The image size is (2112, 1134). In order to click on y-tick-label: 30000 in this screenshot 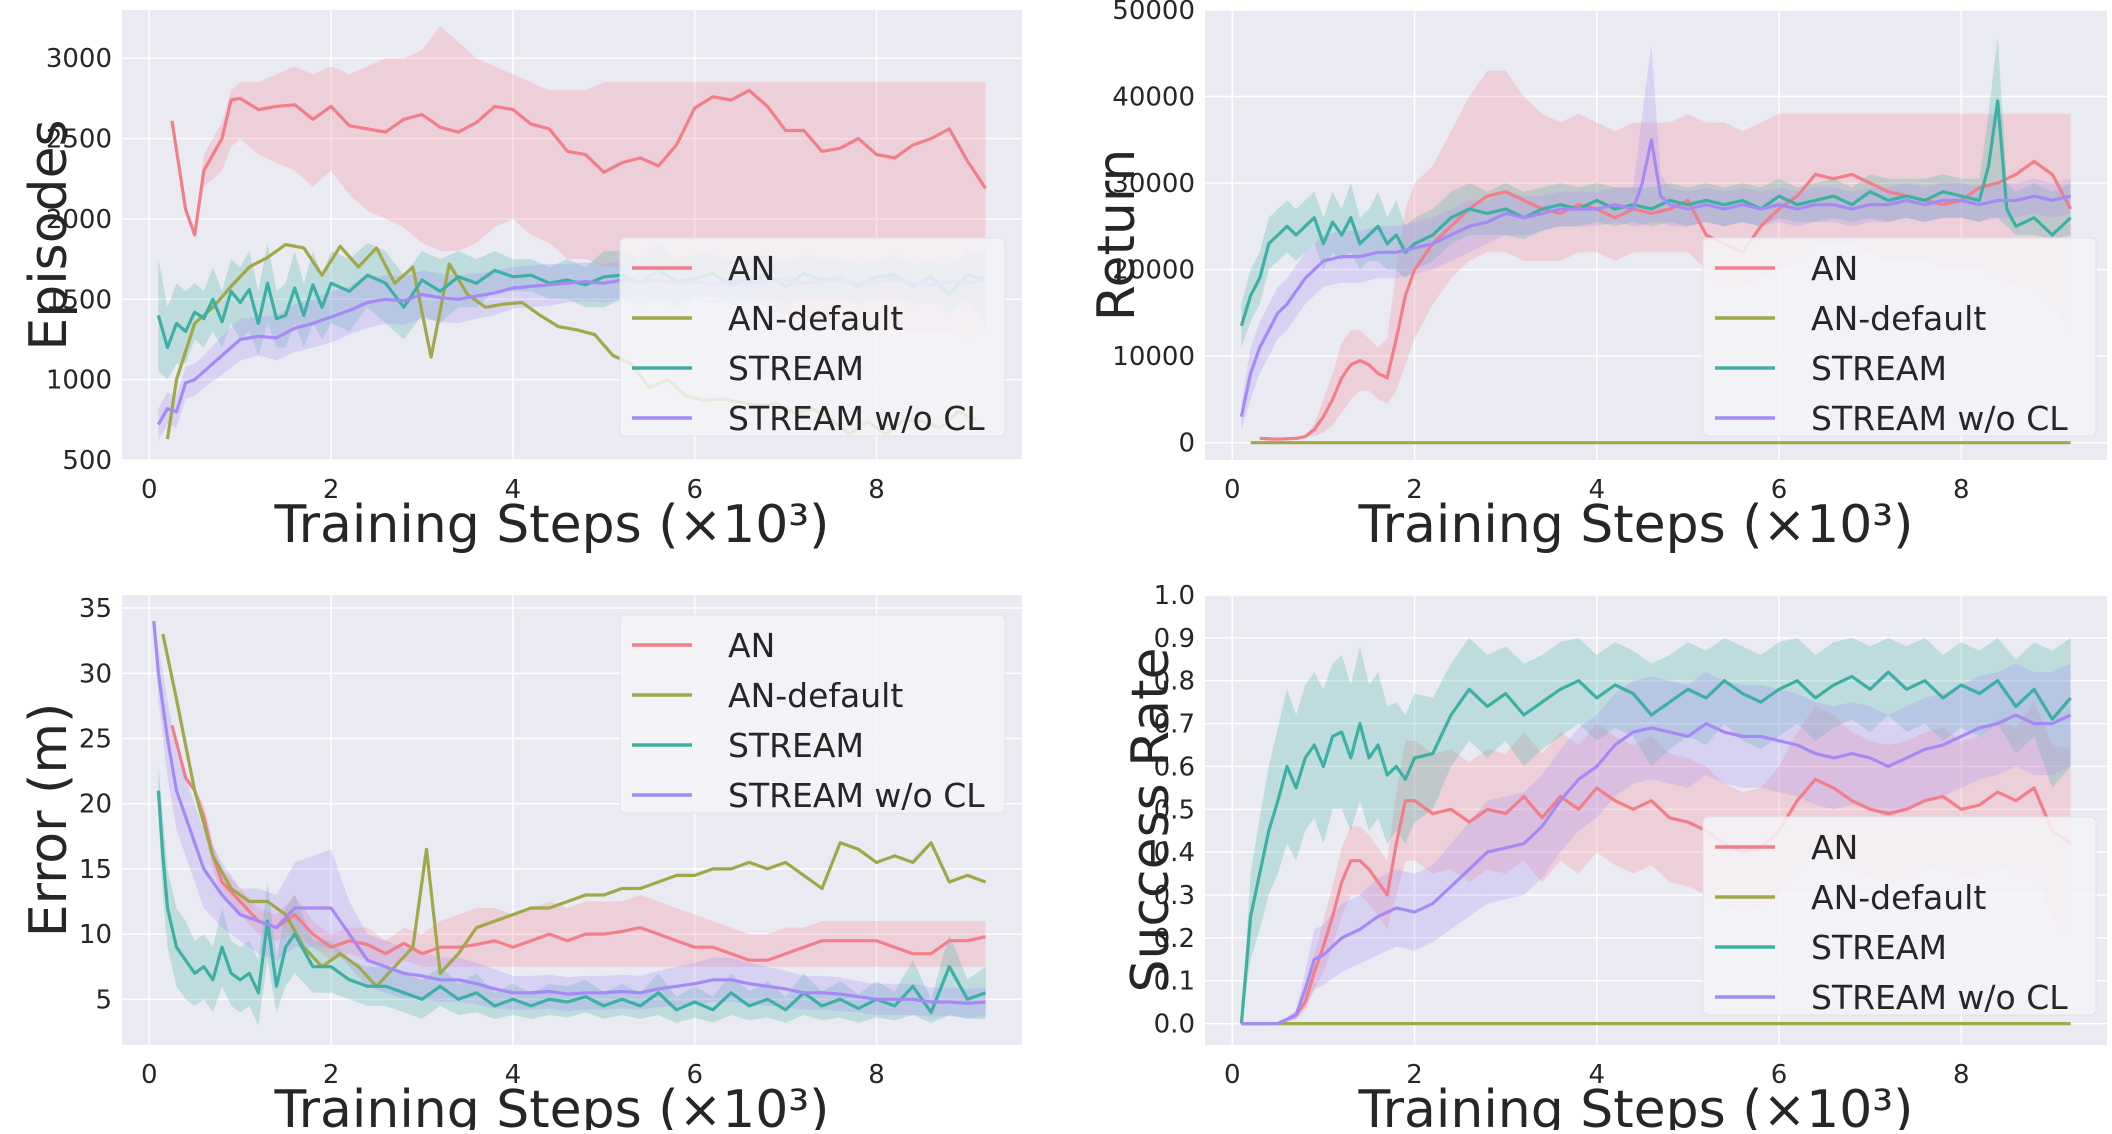, I will do `click(1153, 184)`.